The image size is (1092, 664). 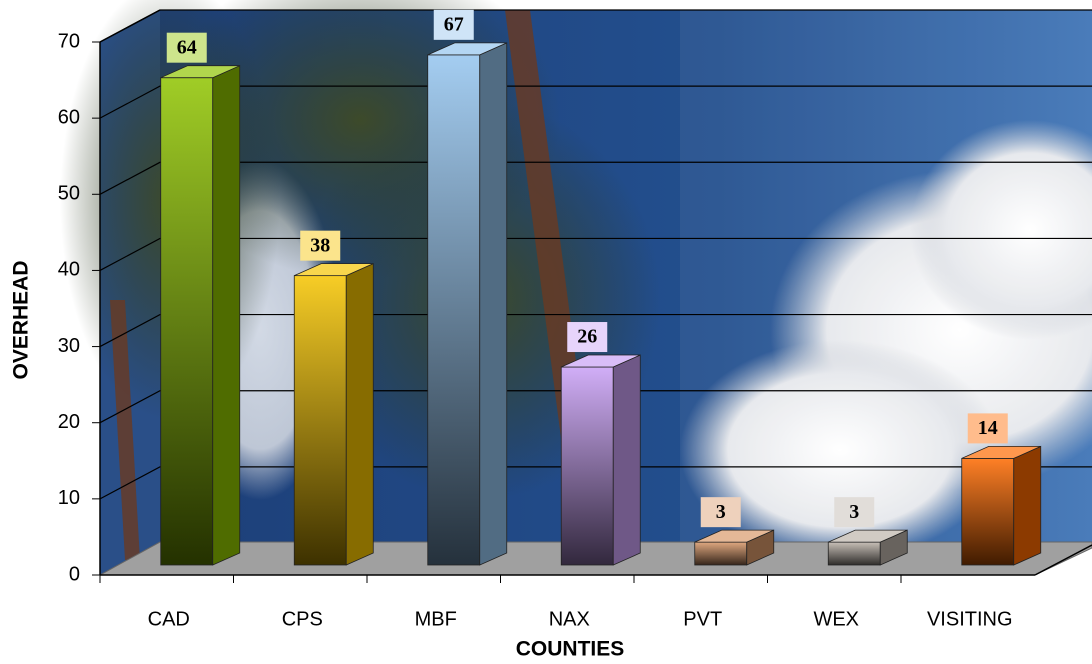 What do you see at coordinates (570, 649) in the screenshot?
I see `x-axis-title: COUNTIES` at bounding box center [570, 649].